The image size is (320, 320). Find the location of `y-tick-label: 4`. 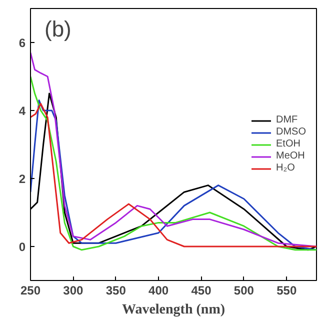

y-tick-label: 4 is located at coordinates (22, 111).